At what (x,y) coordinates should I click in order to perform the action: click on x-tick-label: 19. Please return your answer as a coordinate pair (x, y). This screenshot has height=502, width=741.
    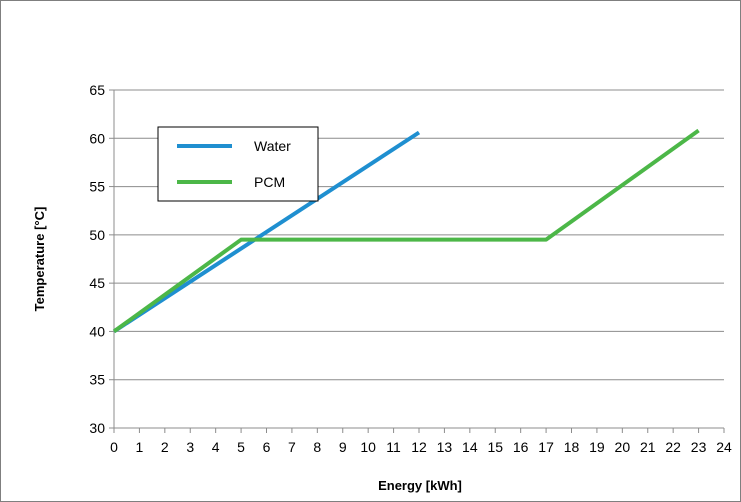
    Looking at the image, I should click on (597, 447).